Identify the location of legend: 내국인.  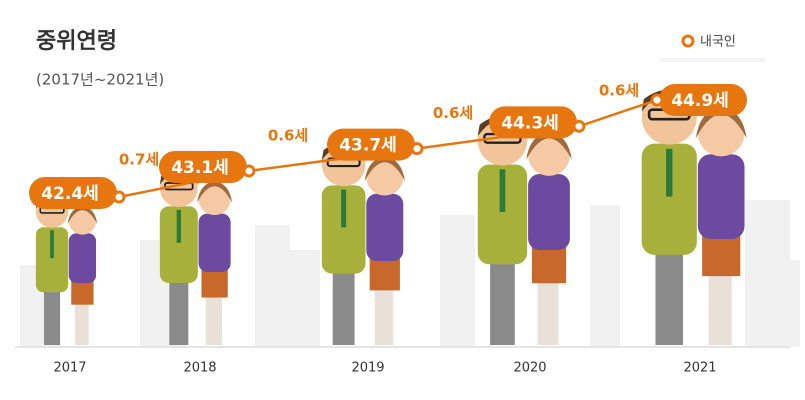
(712, 48).